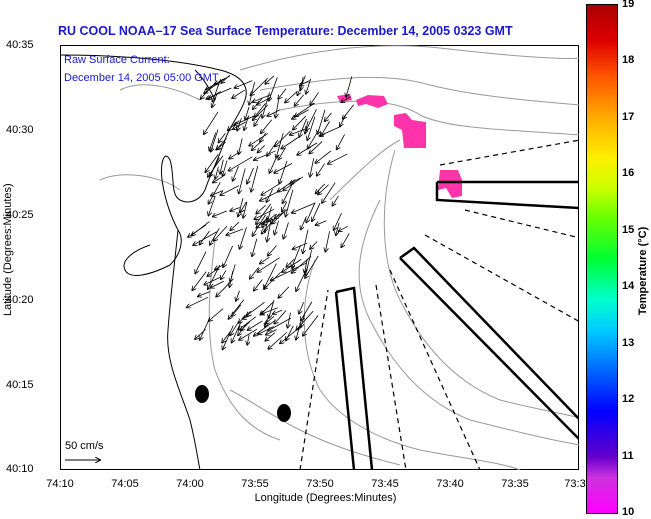  Describe the element at coordinates (643, 271) in the screenshot. I see `colorbar-label: Temperature (°C)` at that location.